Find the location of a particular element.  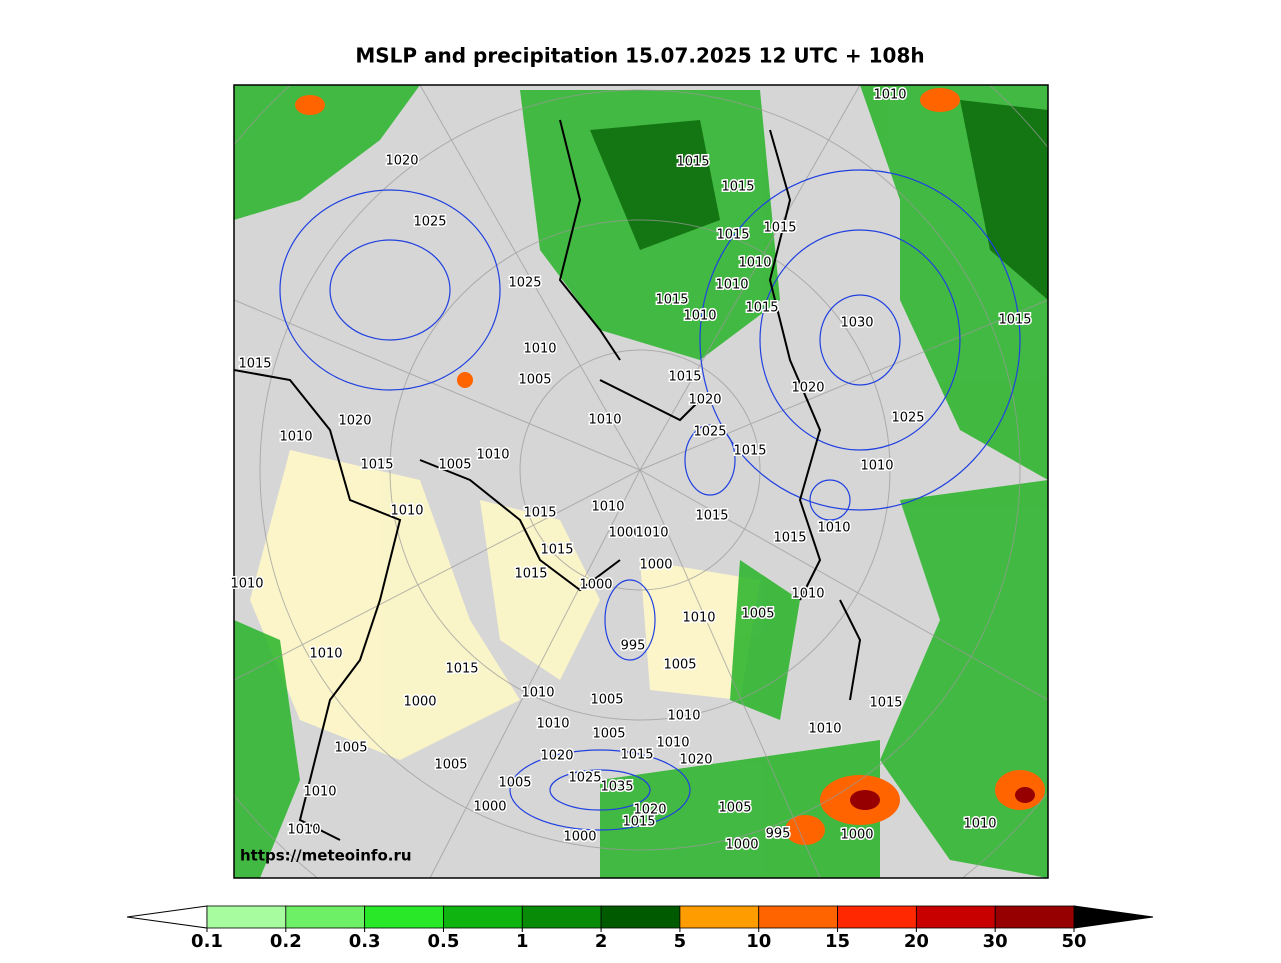

colorbar-tick-label: 2 is located at coordinates (601, 941).